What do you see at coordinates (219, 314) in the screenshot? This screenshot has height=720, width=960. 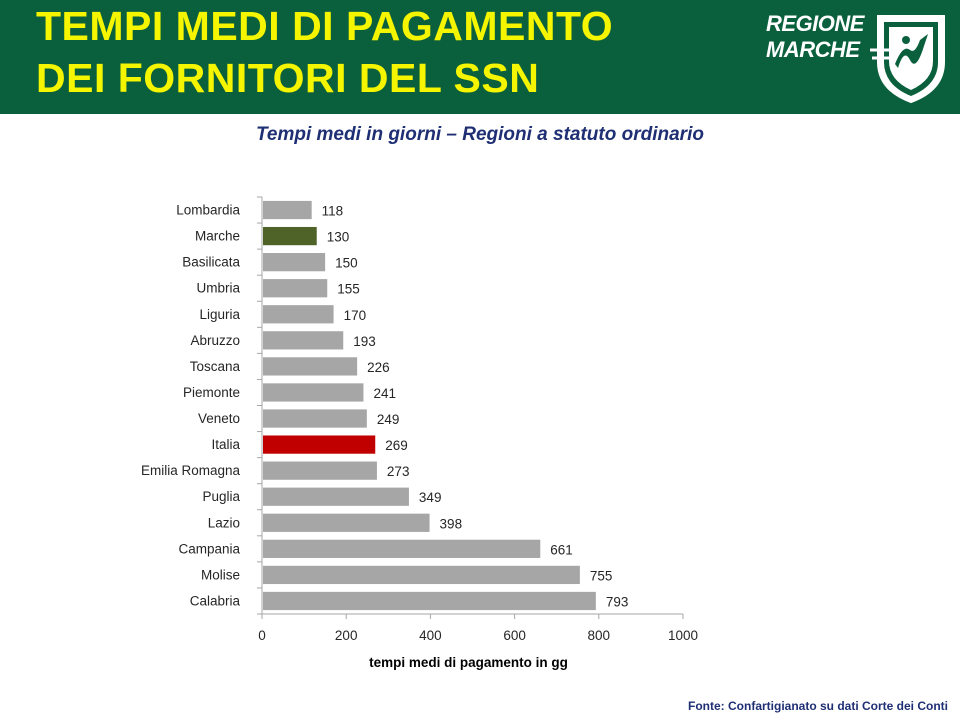 I see `category-label: Liguria` at bounding box center [219, 314].